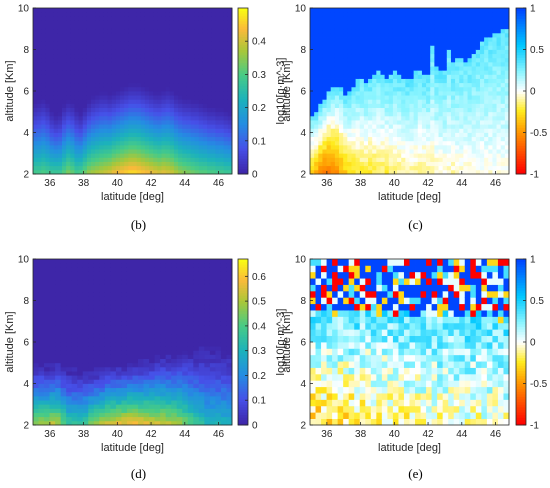 The width and height of the screenshot is (550, 488). What do you see at coordinates (303, 92) in the screenshot?
I see `y-tick-label: 6` at bounding box center [303, 92].